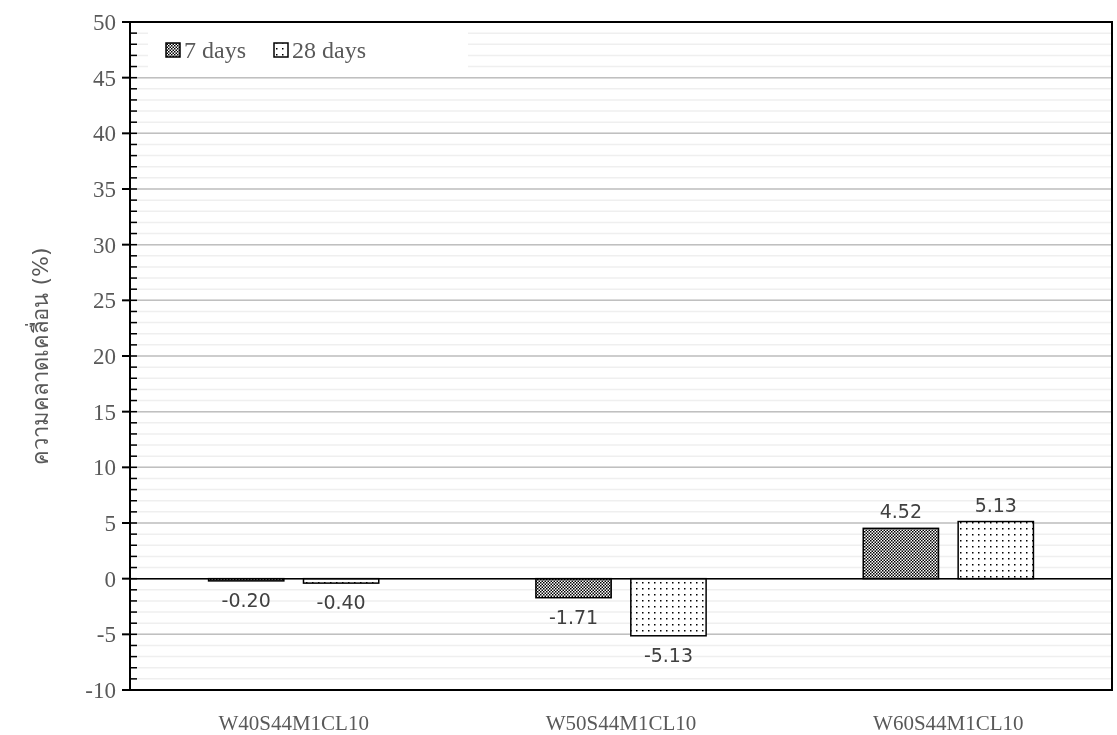 Image resolution: width=1117 pixels, height=735 pixels. I want to click on y-tick-label: -10, so click(100, 690).